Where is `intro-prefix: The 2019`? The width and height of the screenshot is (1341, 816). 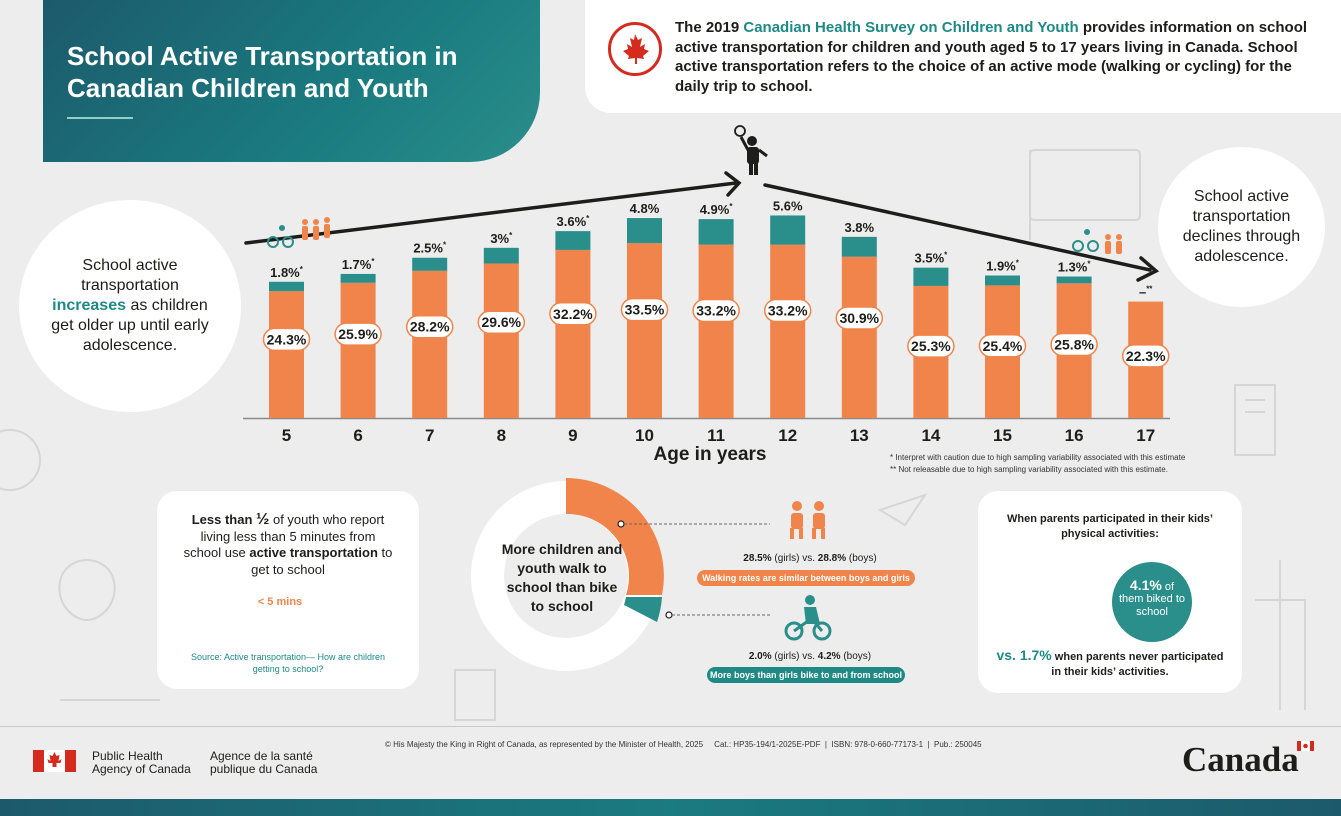 intro-prefix: The 2019 is located at coordinates (709, 27).